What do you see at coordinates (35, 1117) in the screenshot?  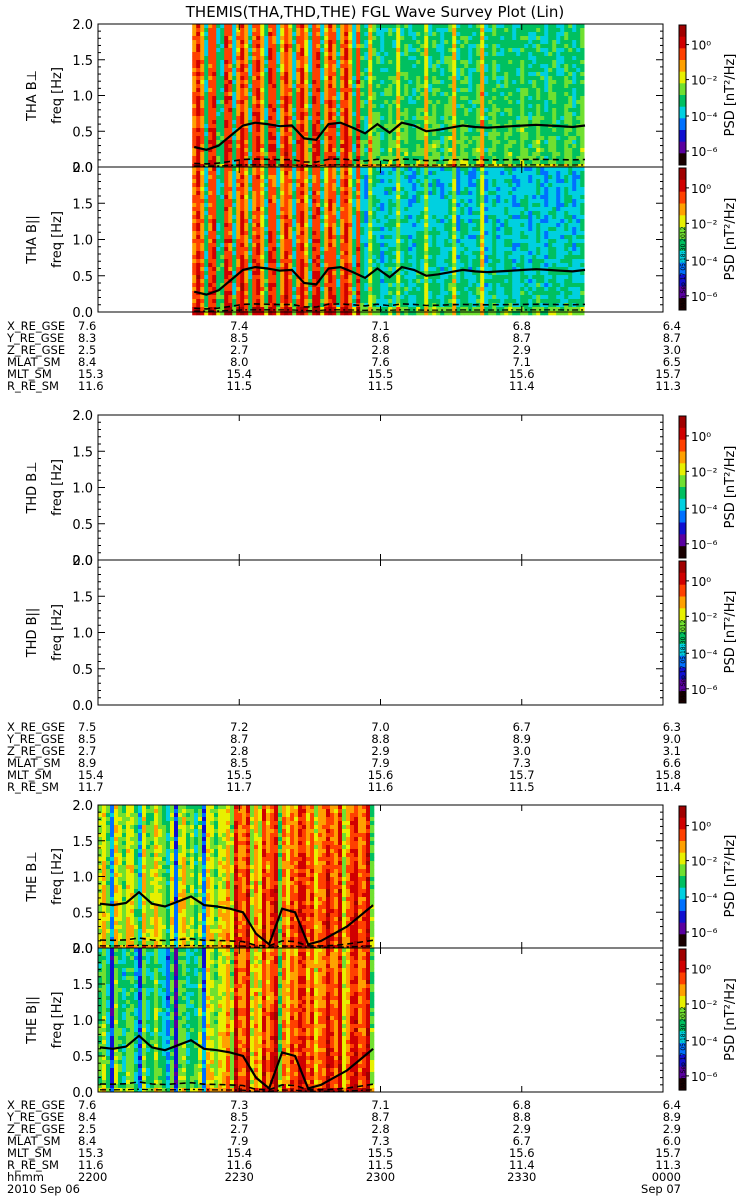 I see `ephemeris-label: Y_RE_GSE` at bounding box center [35, 1117].